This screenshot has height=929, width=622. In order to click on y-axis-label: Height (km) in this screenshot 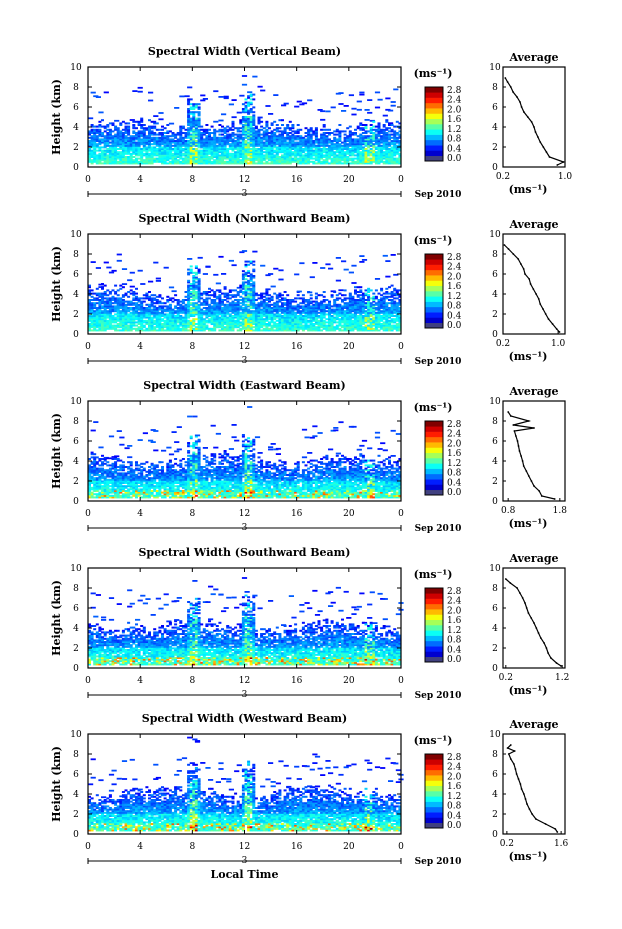, I will do `click(56, 284)`.